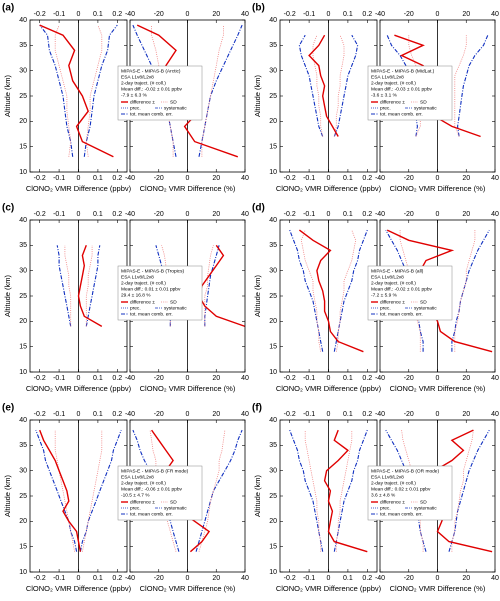 The width and height of the screenshot is (500, 601). Describe the element at coordinates (79, 588) in the screenshot. I see `x-axis-label: ClONO₂ VMR Difference (ppbv)` at that location.